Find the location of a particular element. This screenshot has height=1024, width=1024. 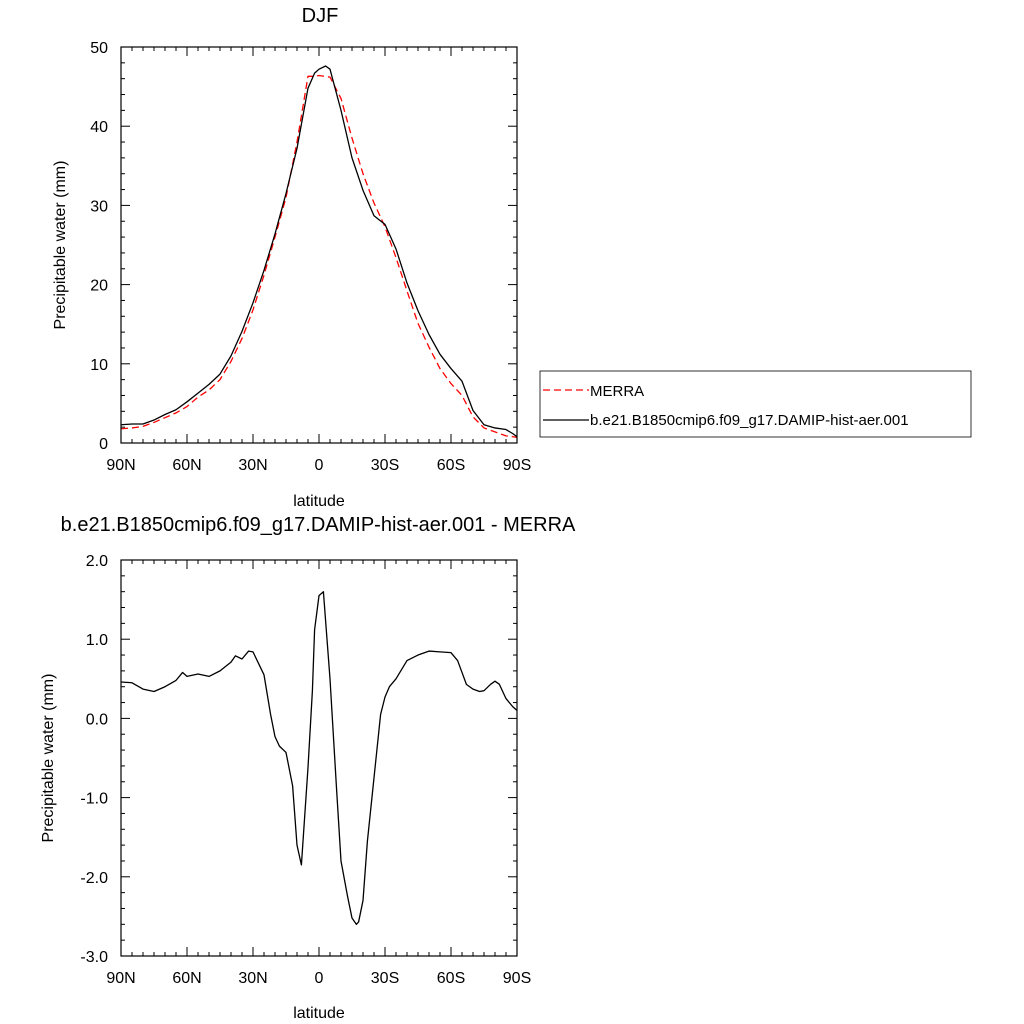

bottom-x-axis-label: latitude is located at coordinates (319, 1013).